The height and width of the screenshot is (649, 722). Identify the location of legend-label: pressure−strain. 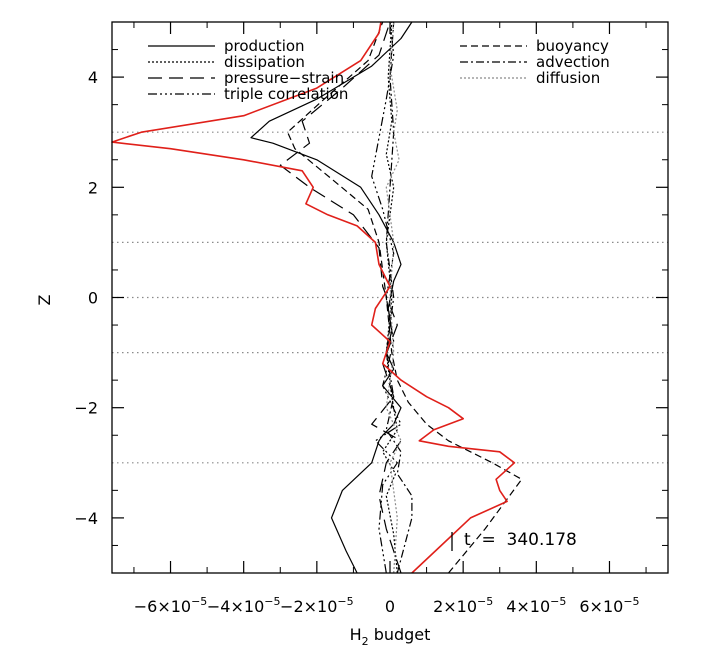
(284, 78).